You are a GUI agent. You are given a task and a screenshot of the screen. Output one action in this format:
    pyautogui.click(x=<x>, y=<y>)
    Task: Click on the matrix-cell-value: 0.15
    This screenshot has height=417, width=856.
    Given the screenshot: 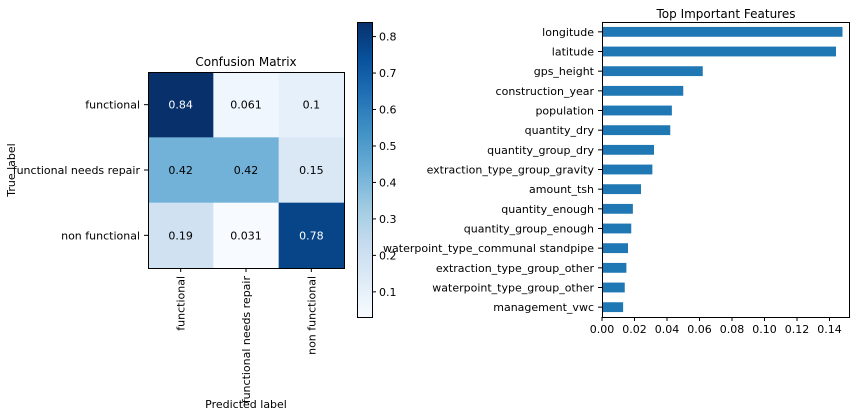 What is the action you would take?
    pyautogui.click(x=311, y=170)
    